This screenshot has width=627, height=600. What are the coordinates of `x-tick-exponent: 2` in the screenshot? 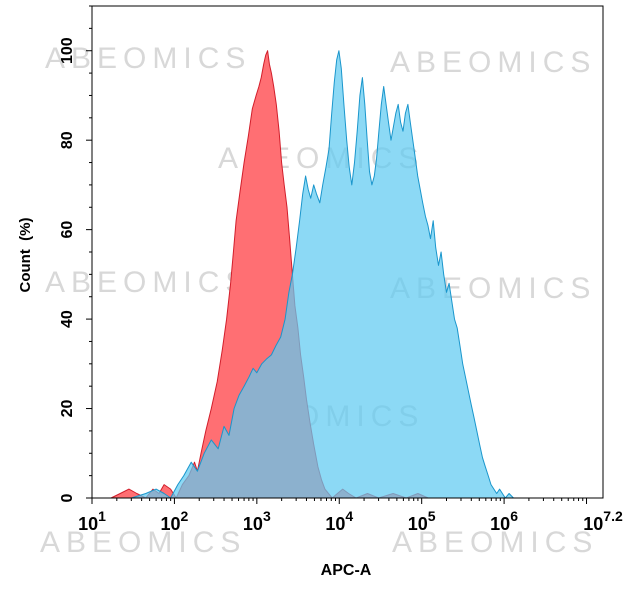 It's located at (185, 516).